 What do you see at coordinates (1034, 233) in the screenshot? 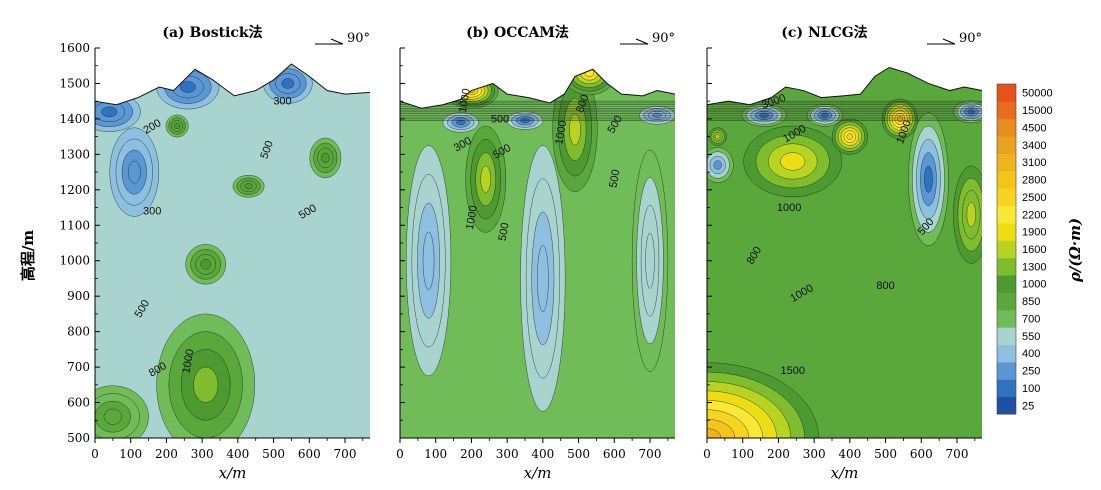
I see `colorbar-tick-label: 1900` at bounding box center [1034, 233].